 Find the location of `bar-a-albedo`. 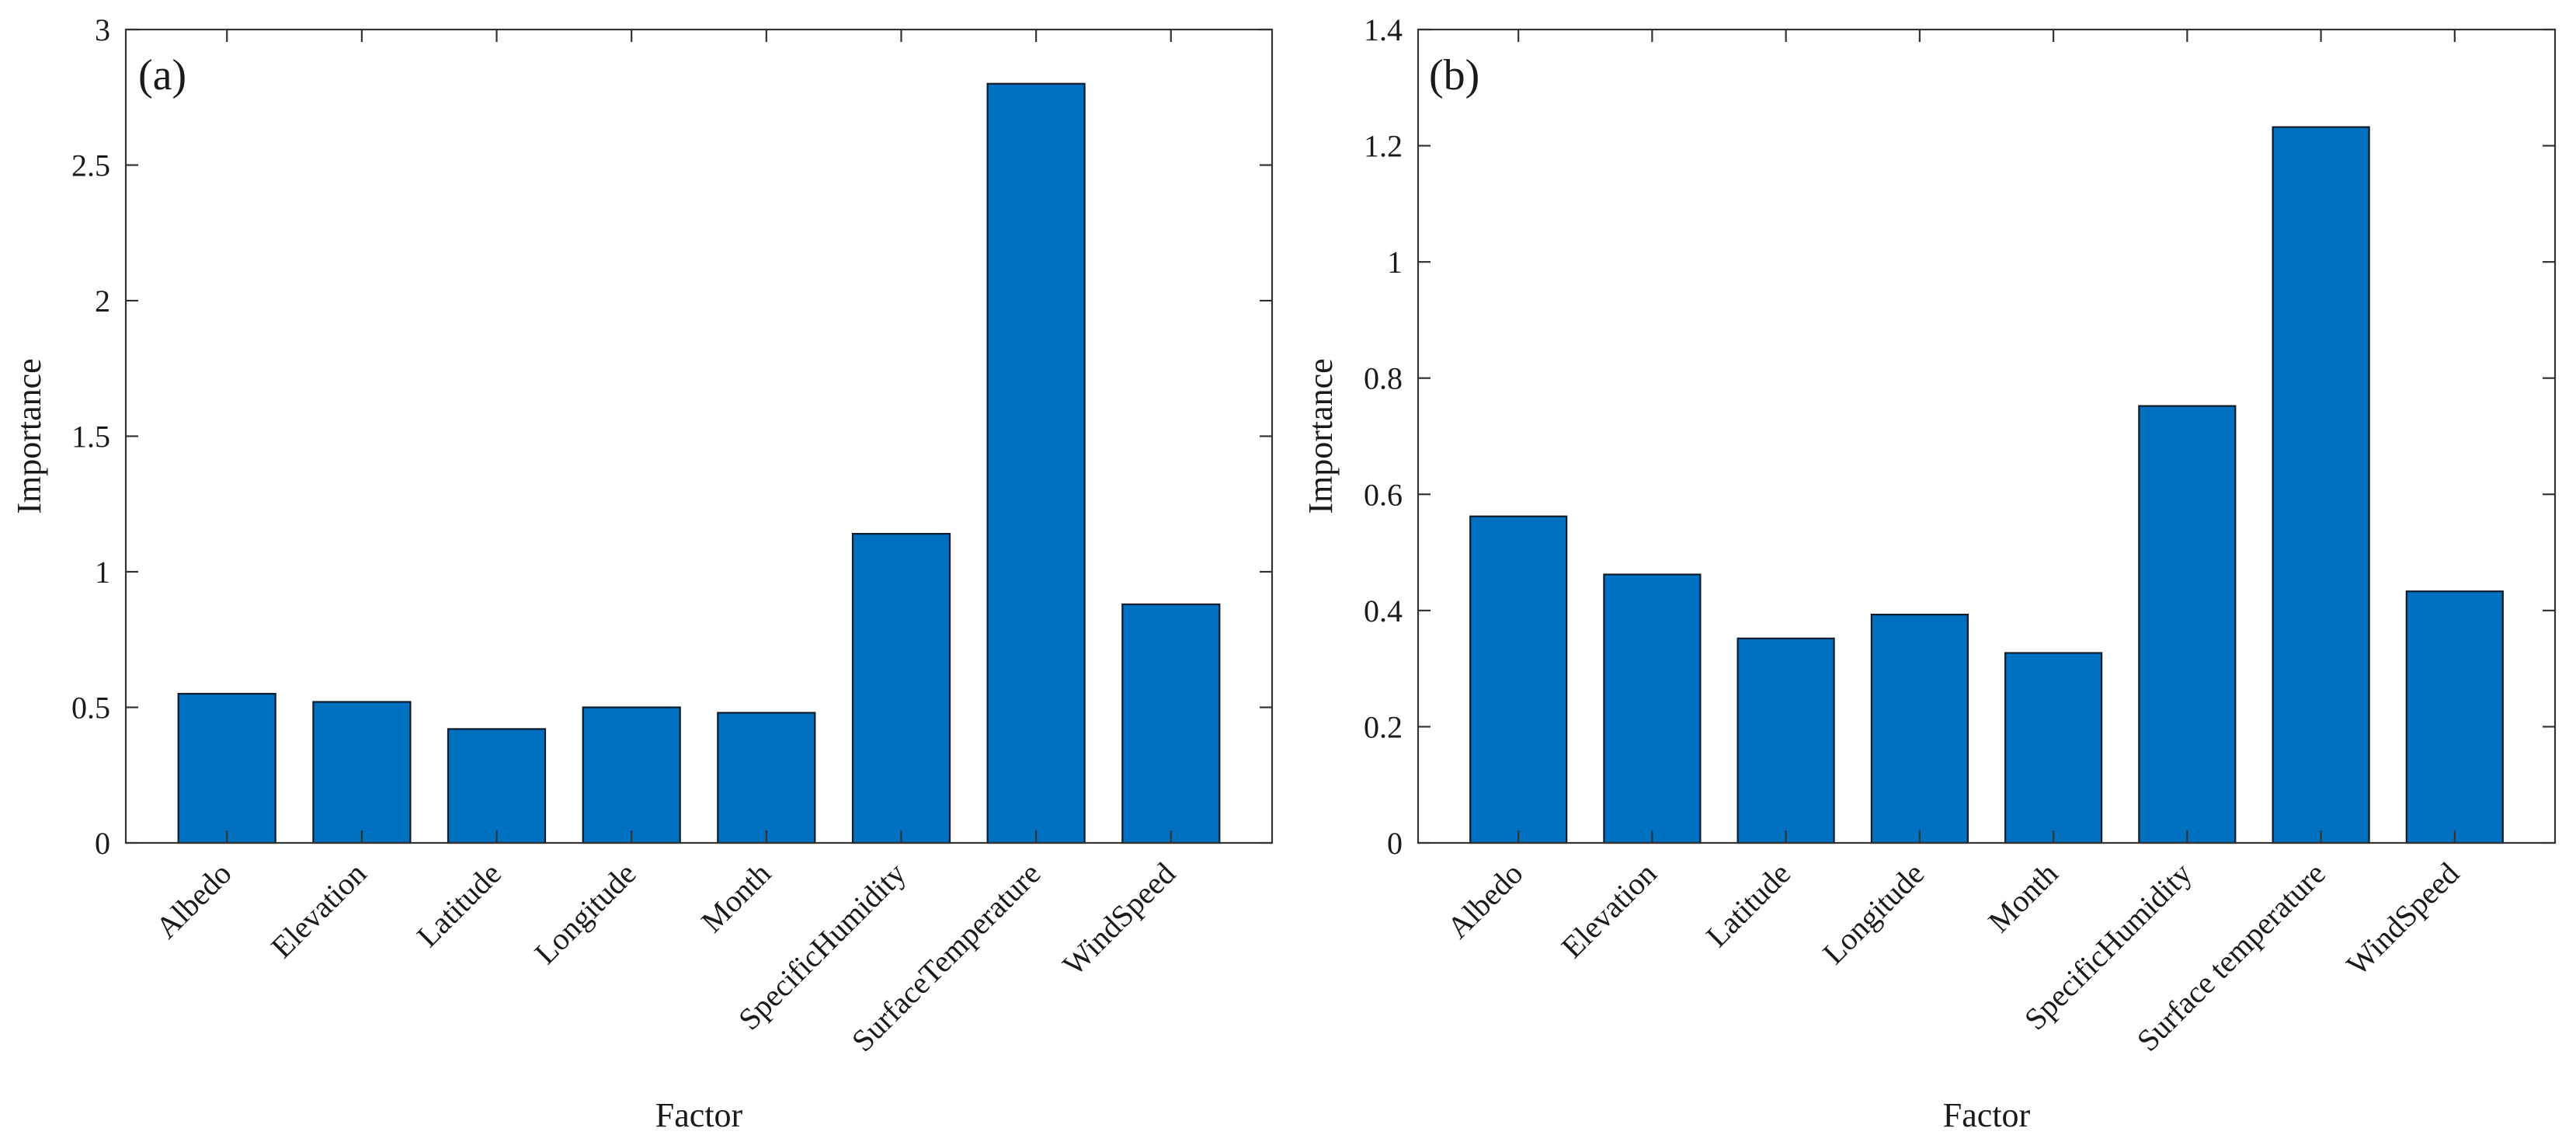

bar-a-albedo is located at coordinates (226, 768).